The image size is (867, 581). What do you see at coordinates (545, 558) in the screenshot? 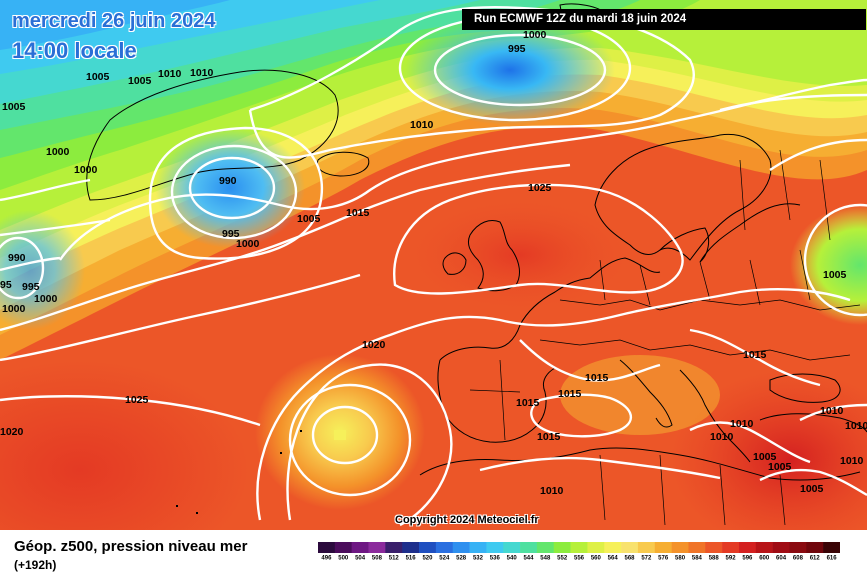
I see `colorbar-label: 548` at bounding box center [545, 558].